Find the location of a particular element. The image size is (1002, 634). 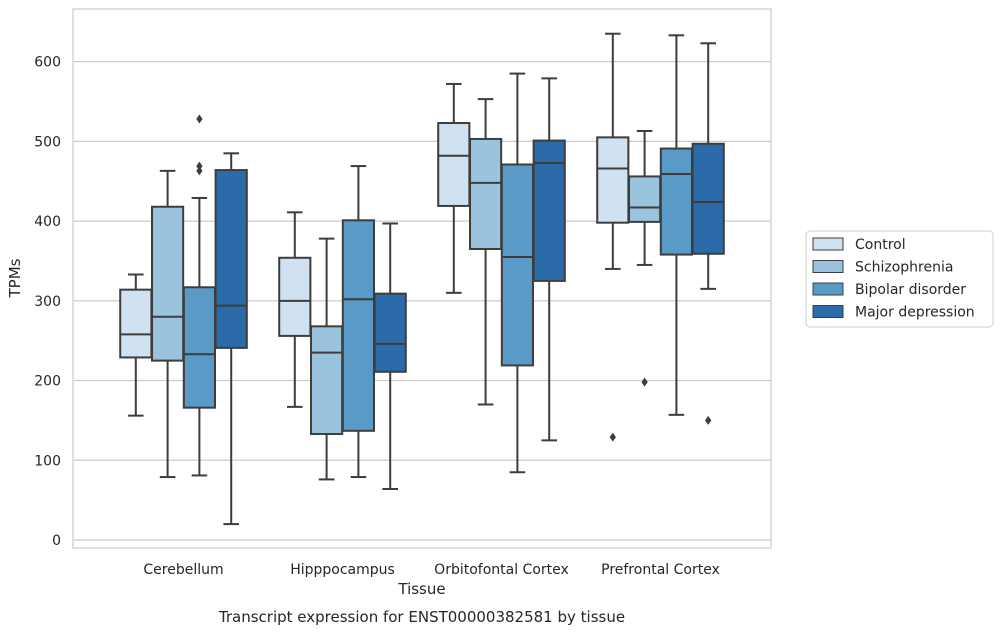

y-tick-label: 300 is located at coordinates (47, 302).